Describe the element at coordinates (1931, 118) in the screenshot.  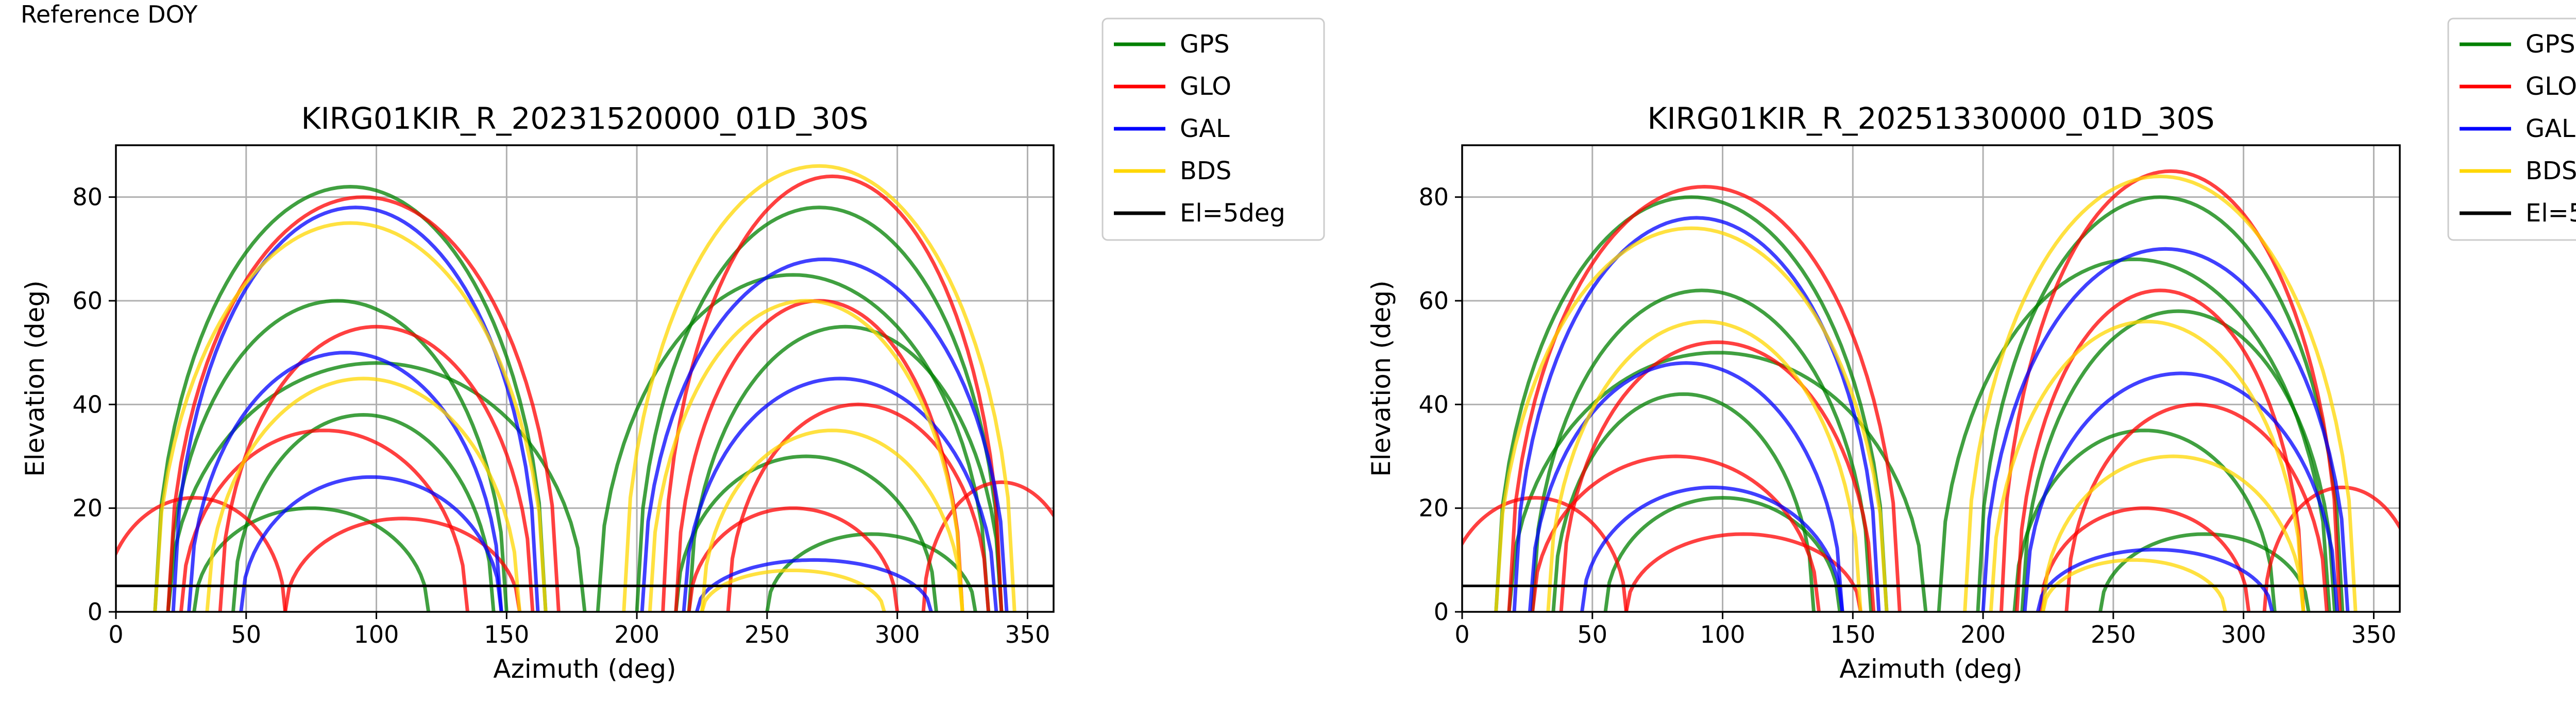
I see `chart-title: KIRG01KIR_R_20251330000_01D_30S` at that location.